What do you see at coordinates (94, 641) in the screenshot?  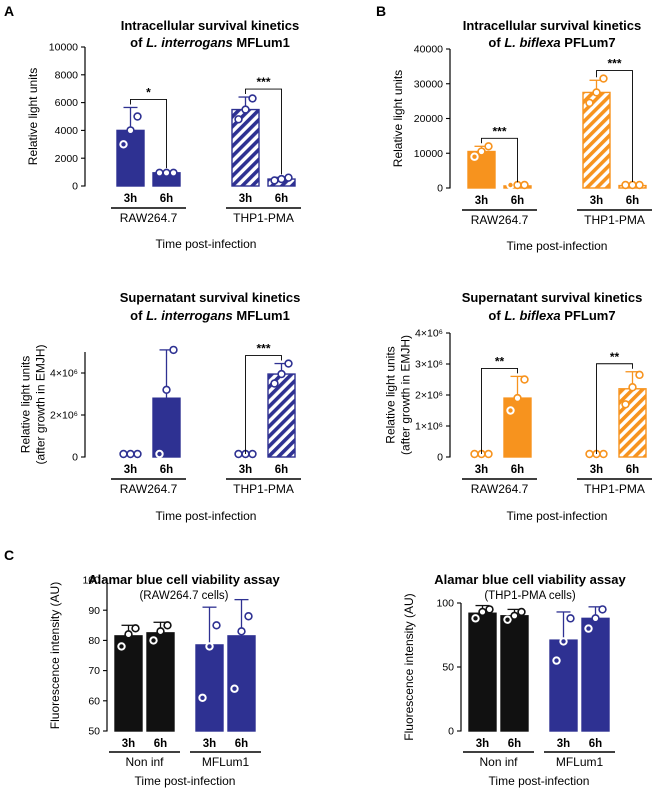 I see `y-tick-label: 80` at bounding box center [94, 641].